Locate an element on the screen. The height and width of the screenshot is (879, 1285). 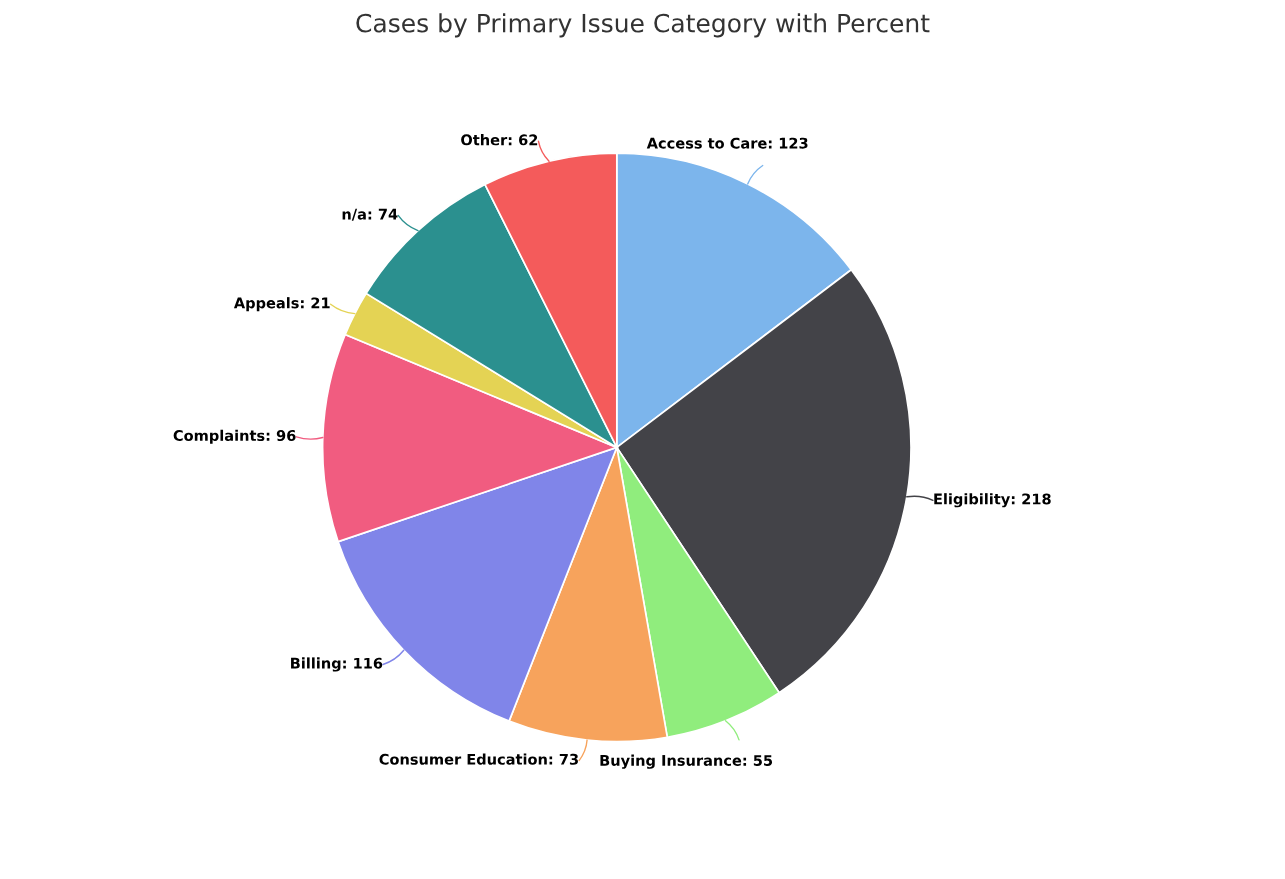
slice-label: Billing is located at coordinates (316, 664).